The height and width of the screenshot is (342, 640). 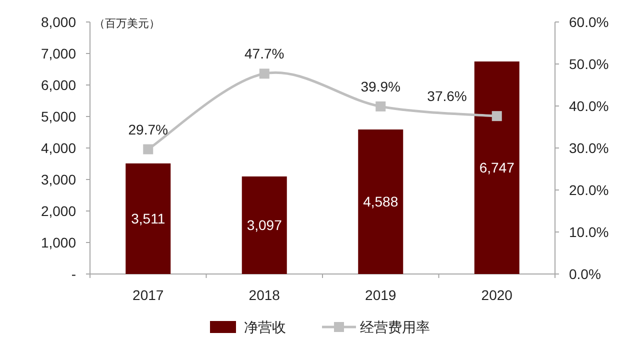 I want to click on y-tick-label: 6,000, so click(x=58, y=85).